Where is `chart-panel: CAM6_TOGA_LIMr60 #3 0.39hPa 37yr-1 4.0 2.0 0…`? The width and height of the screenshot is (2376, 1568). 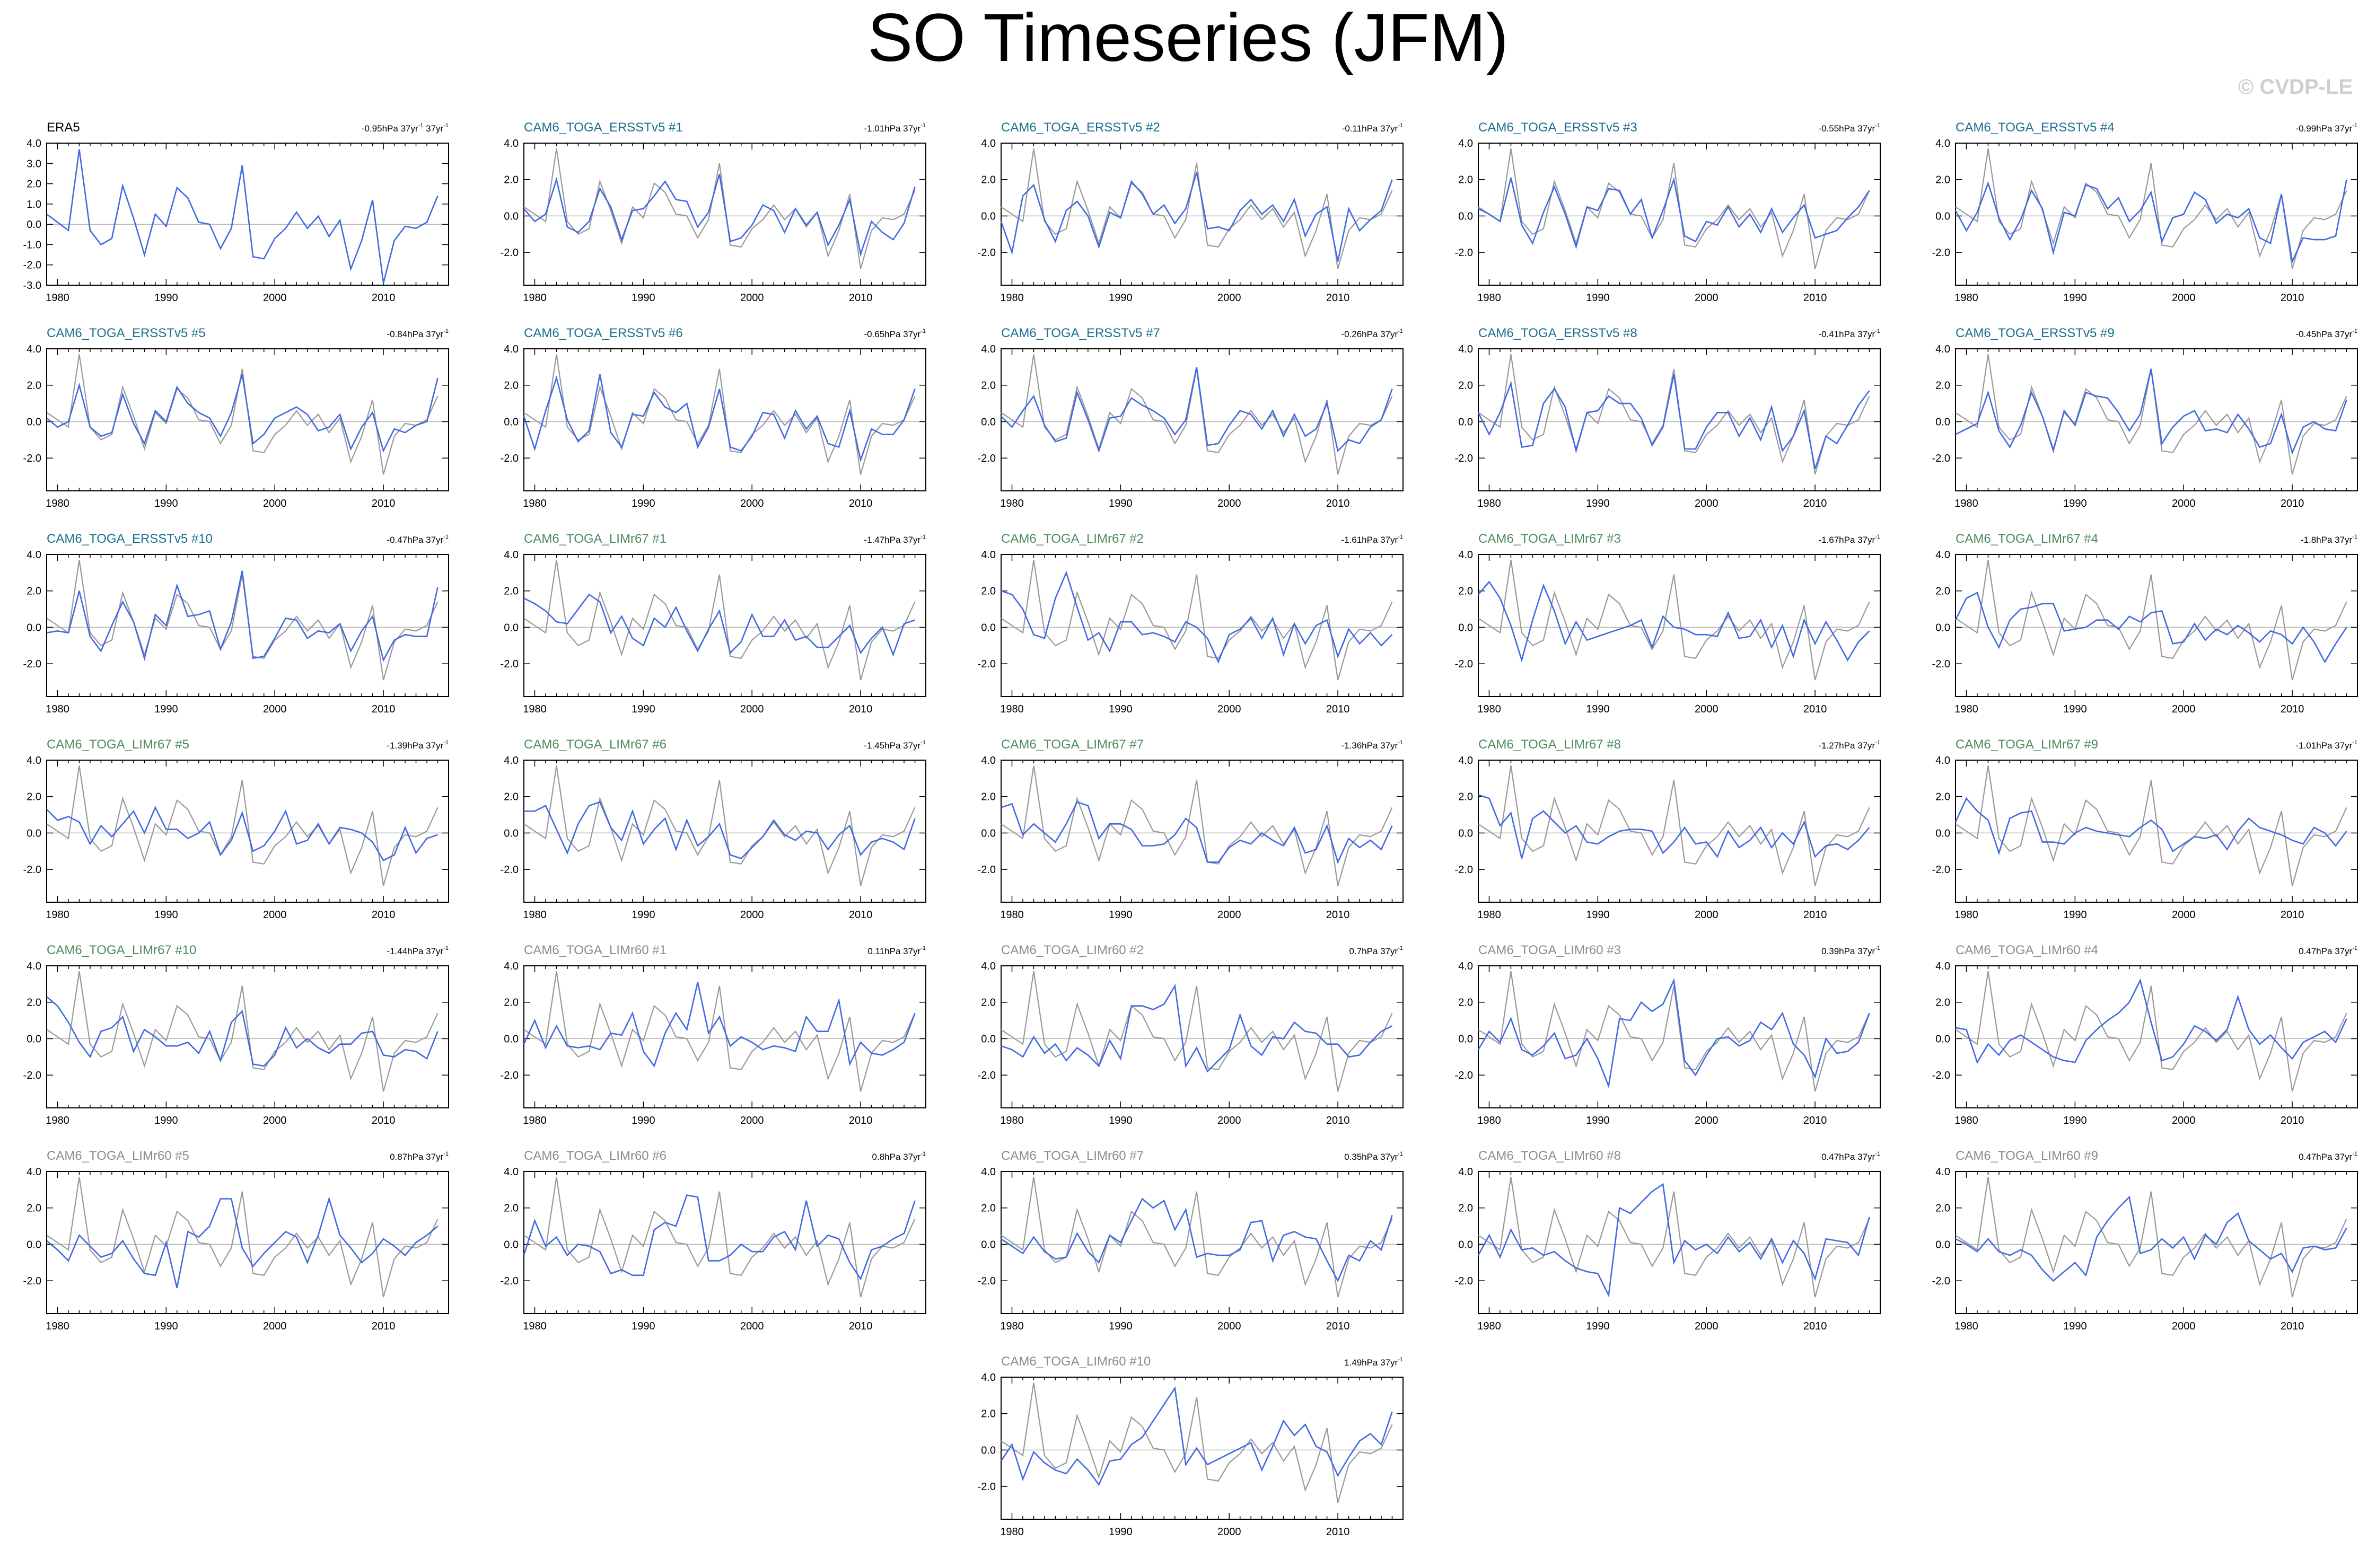
chart-panel: CAM6_TOGA_LIMr60 #3 0.39hPa 37yr-1 4.0 2.0 0… is located at coordinates (1668, 1034).